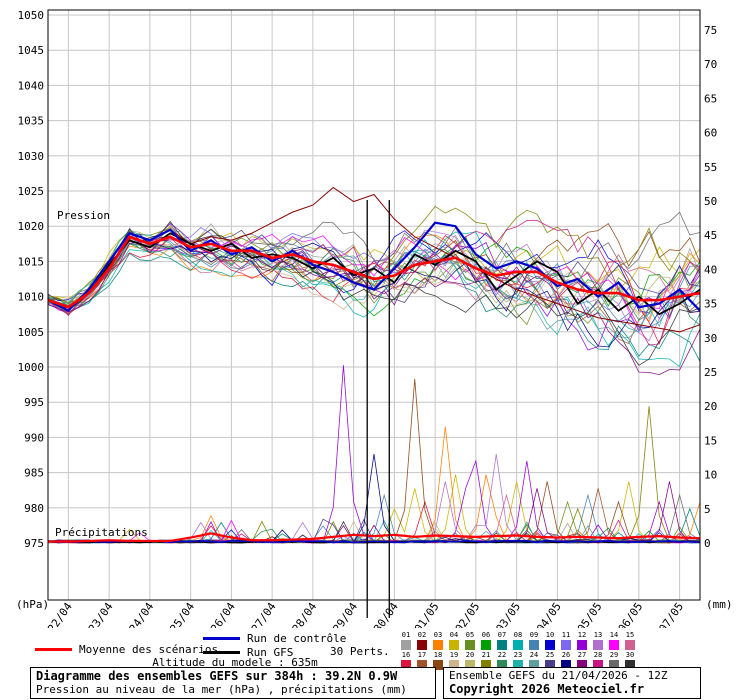 Image resolution: width=740 pixels, height=700 pixels. What do you see at coordinates (582, 655) in the screenshot?
I see `member-number-label: 27` at bounding box center [582, 655].